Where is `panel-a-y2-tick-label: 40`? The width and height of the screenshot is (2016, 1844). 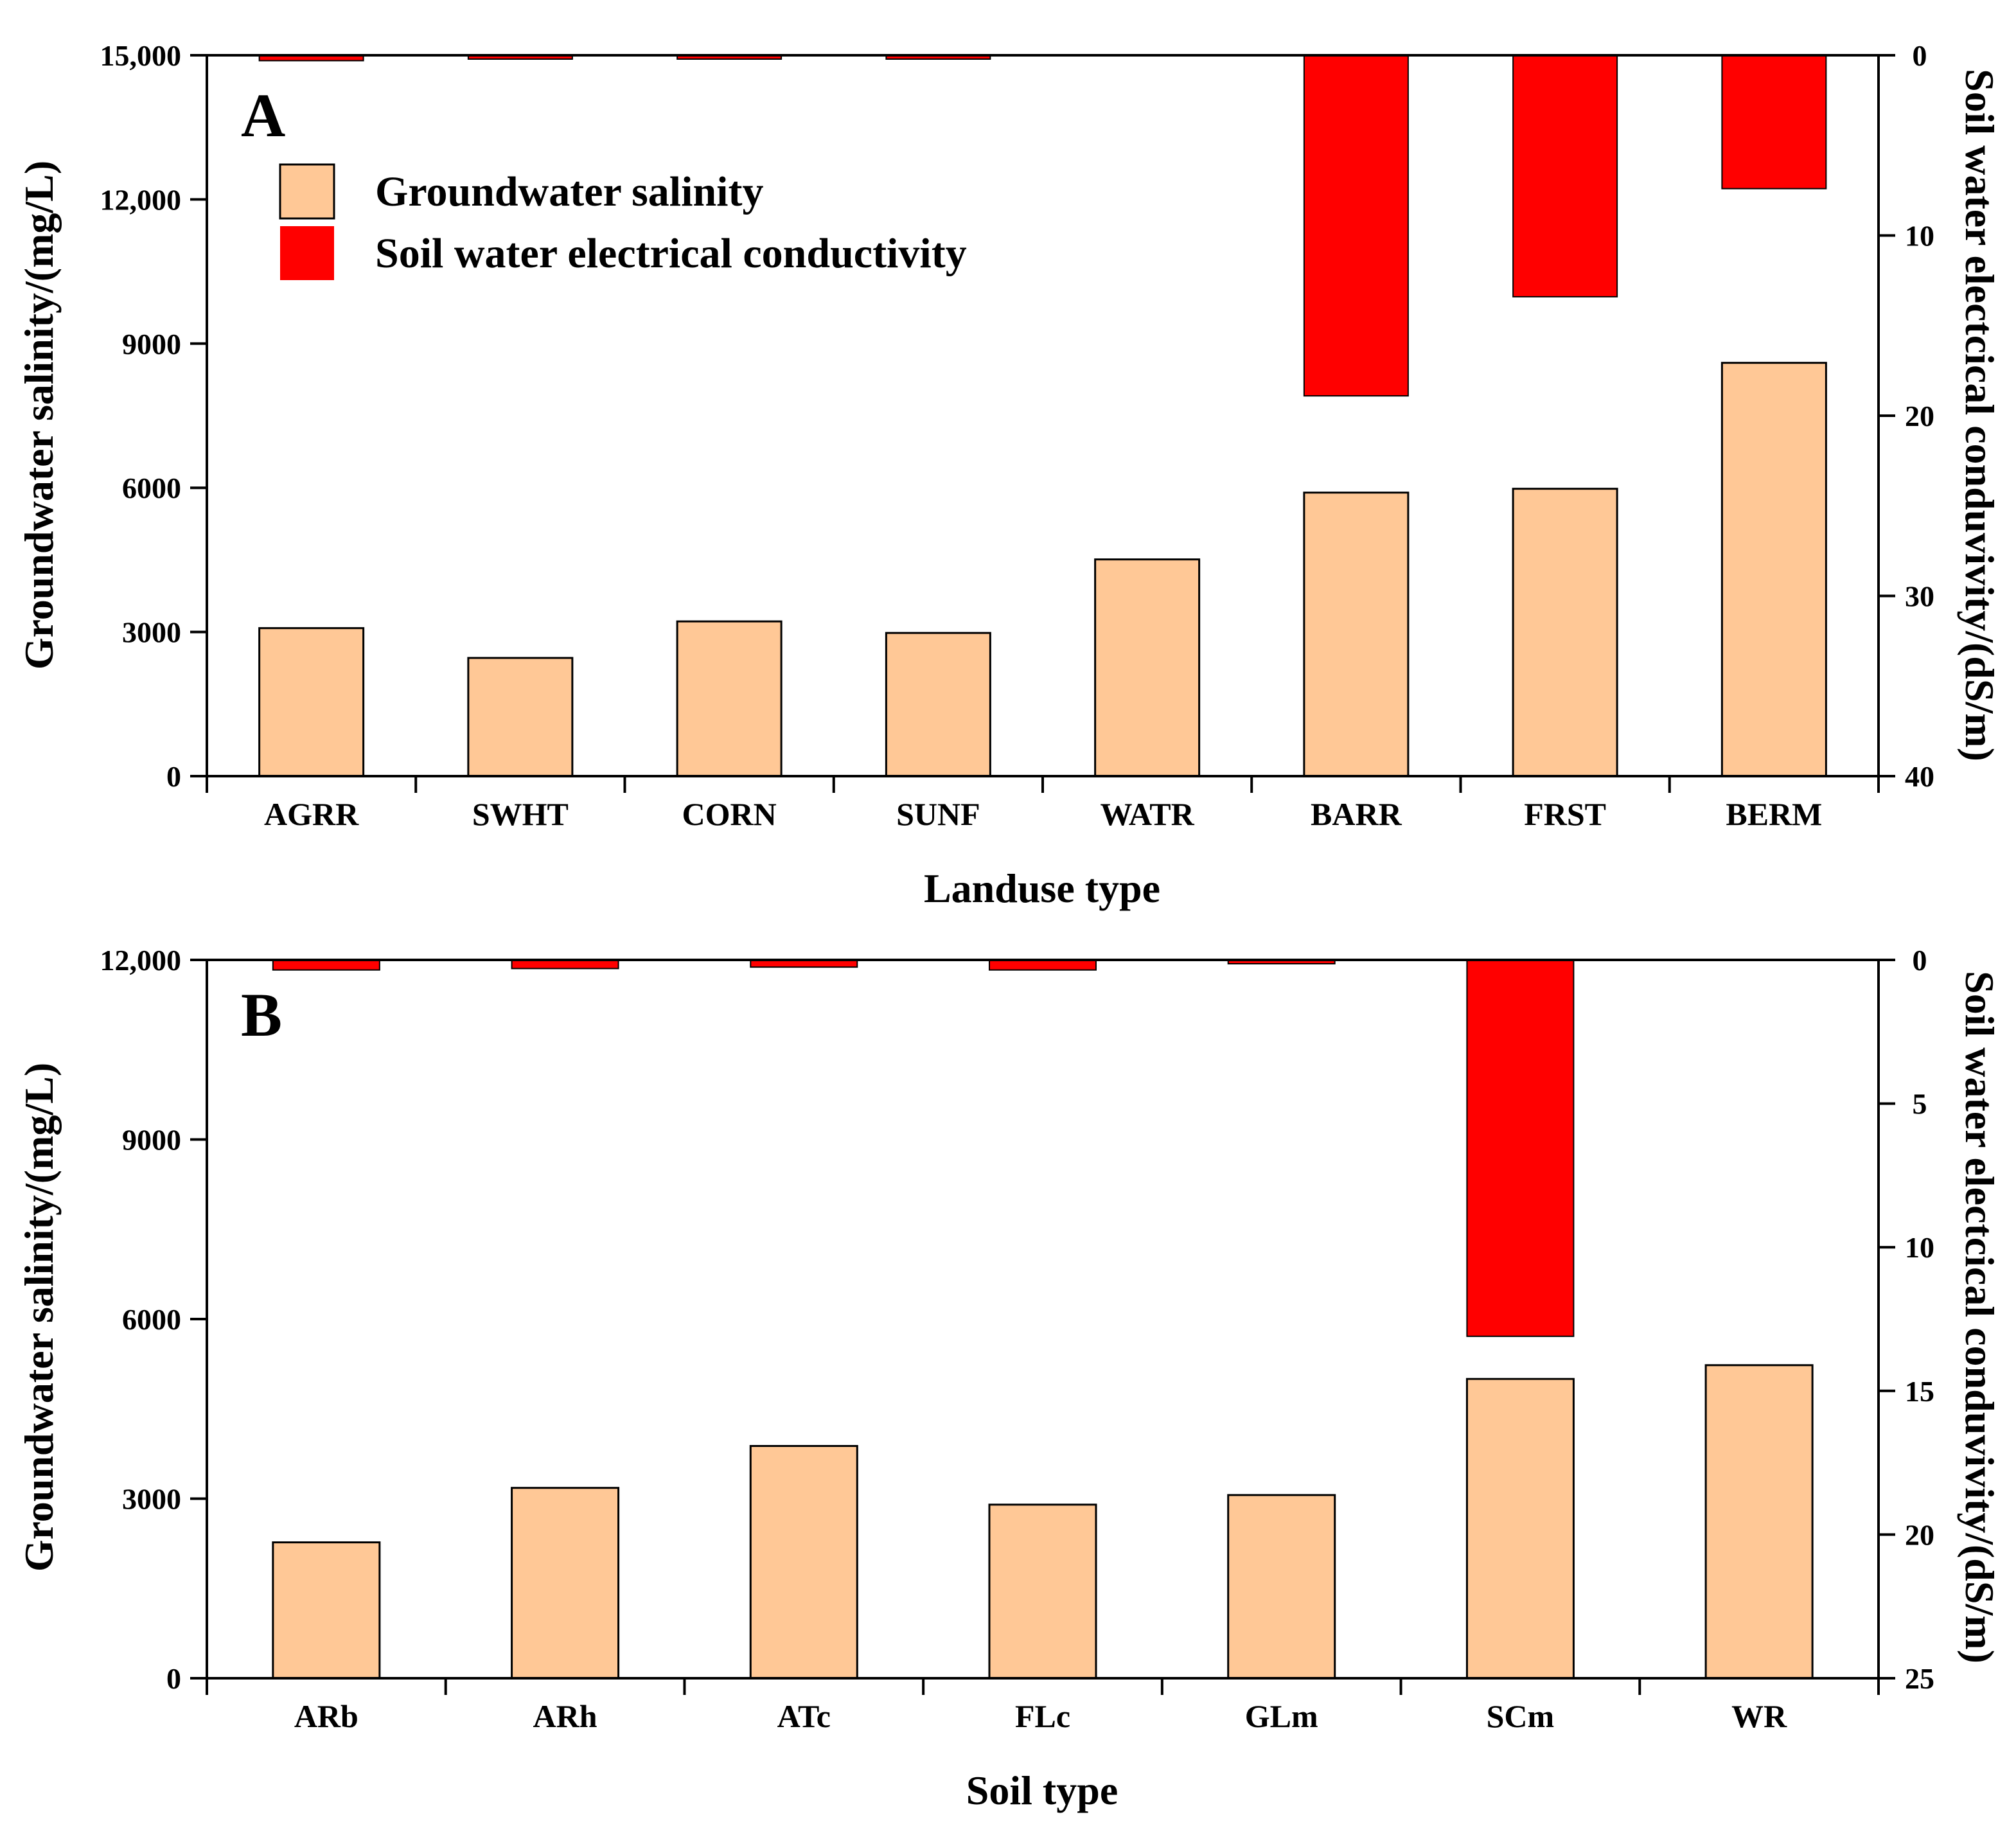
panel-a-y2-tick-label: 40 is located at coordinates (1919, 776).